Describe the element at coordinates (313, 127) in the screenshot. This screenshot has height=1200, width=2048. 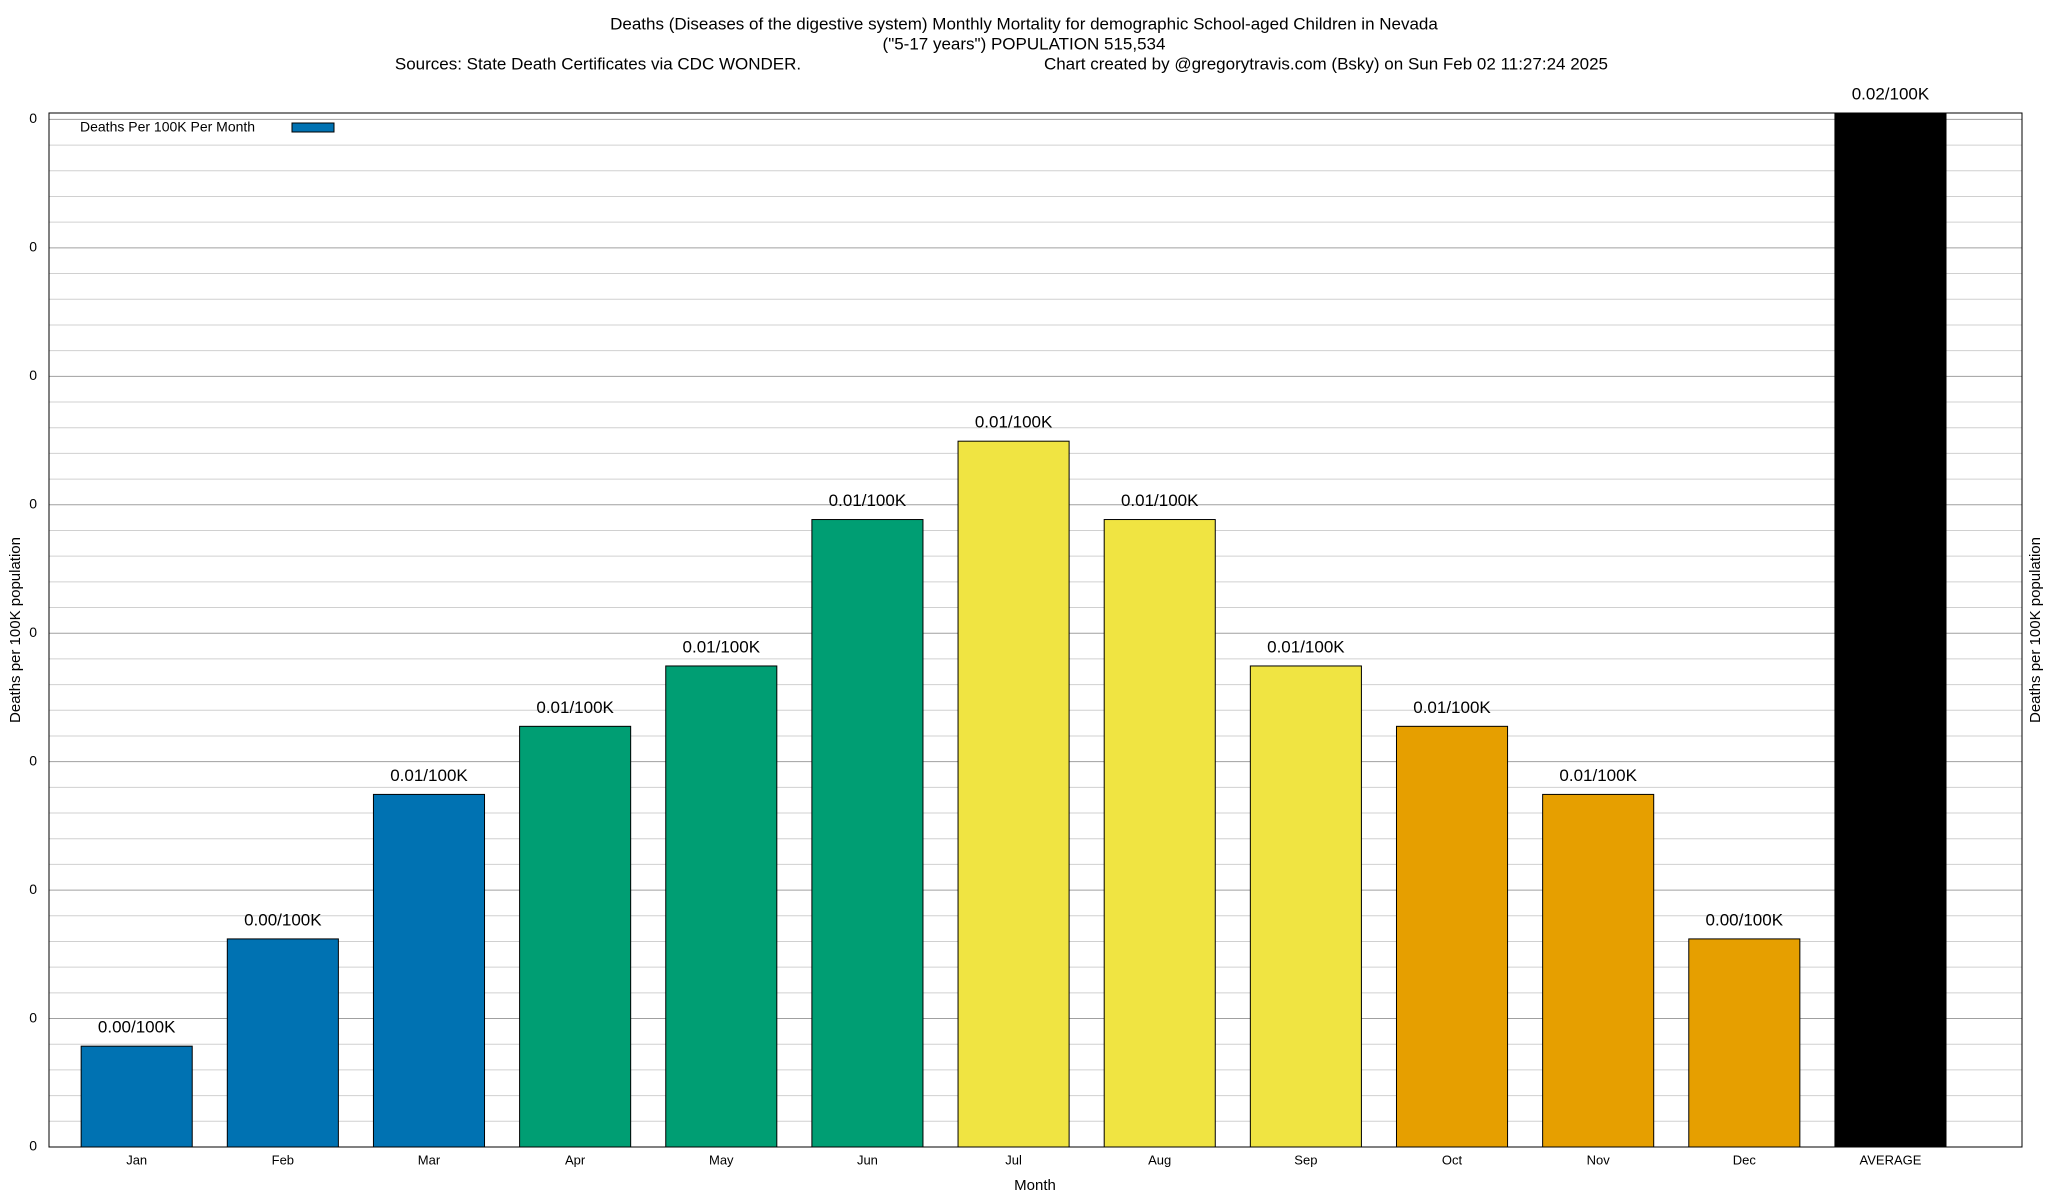
I see `legend-swatch` at that location.